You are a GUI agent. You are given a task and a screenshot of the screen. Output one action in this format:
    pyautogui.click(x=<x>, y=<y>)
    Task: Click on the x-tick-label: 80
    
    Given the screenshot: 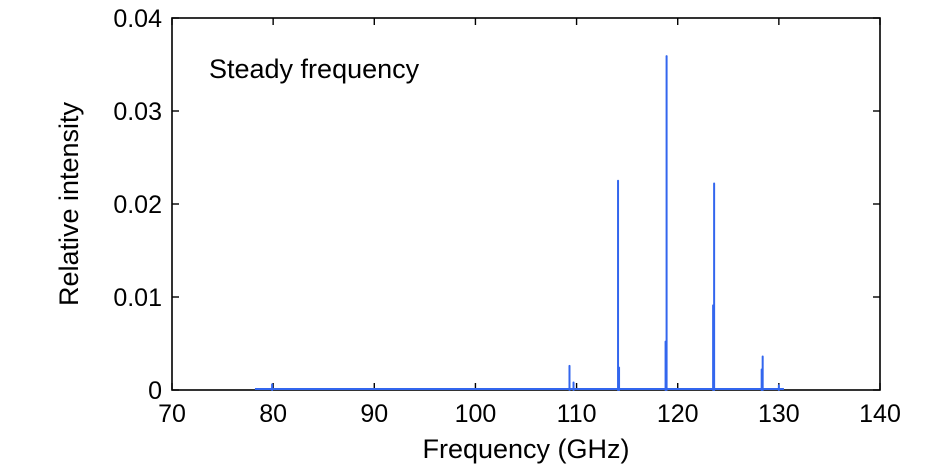 What is the action you would take?
    pyautogui.click(x=273, y=414)
    